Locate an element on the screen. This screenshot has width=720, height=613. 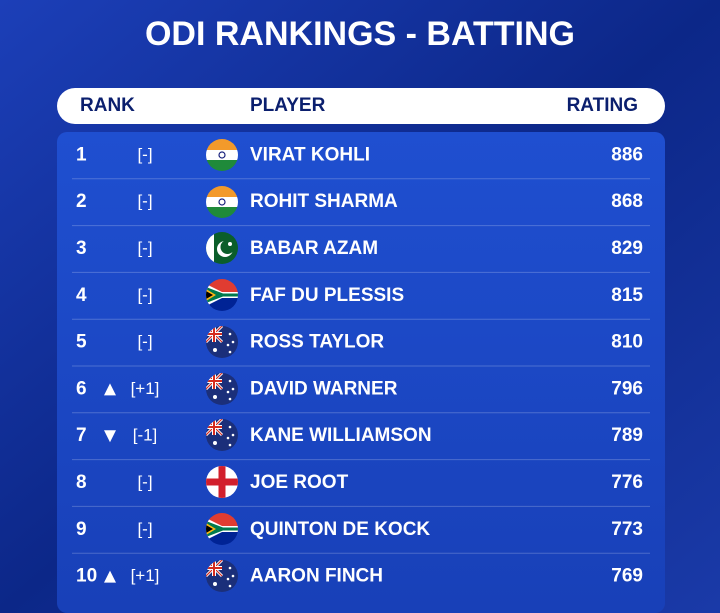
player-name: FAF DU PLESSIS is located at coordinates (327, 295).